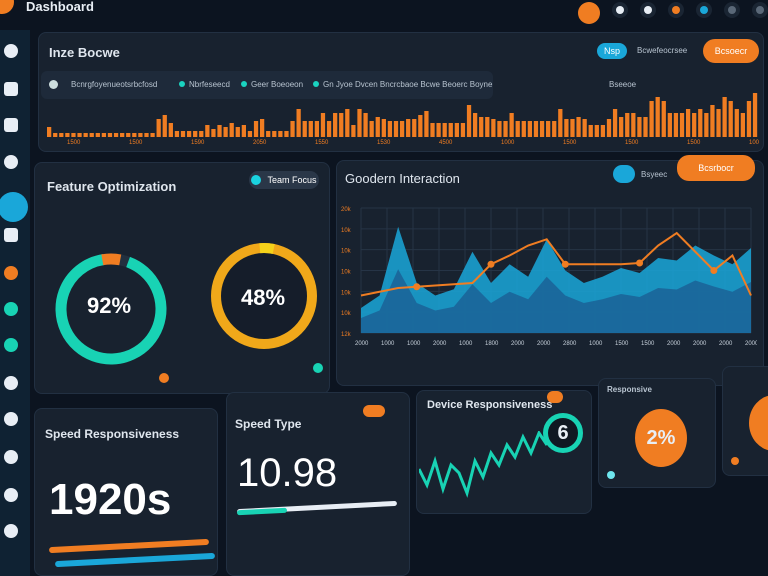  I want to click on responsive-value-circle: 2%, so click(661, 438).